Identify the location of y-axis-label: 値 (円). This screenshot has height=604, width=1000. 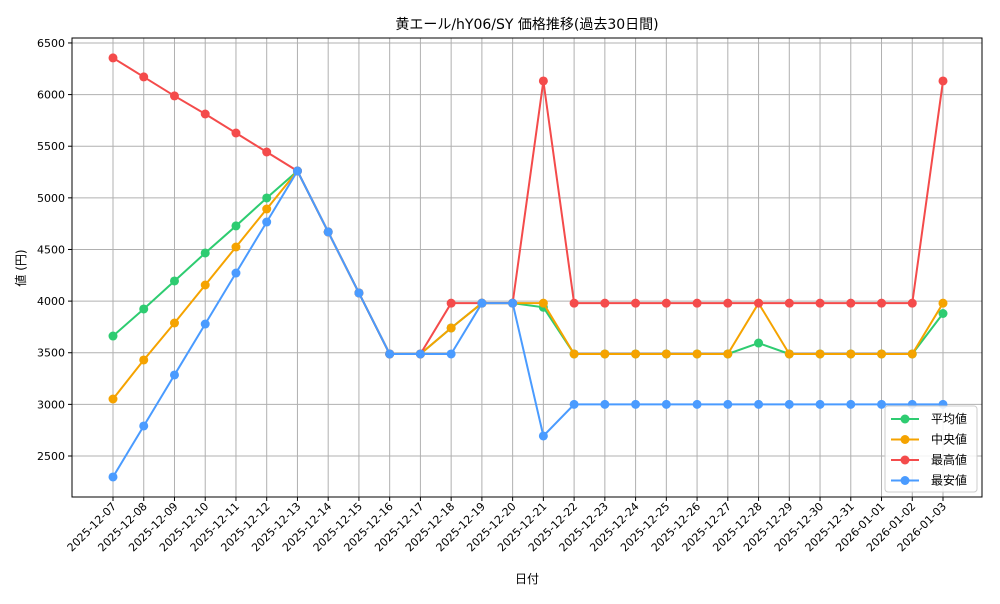
(20, 267).